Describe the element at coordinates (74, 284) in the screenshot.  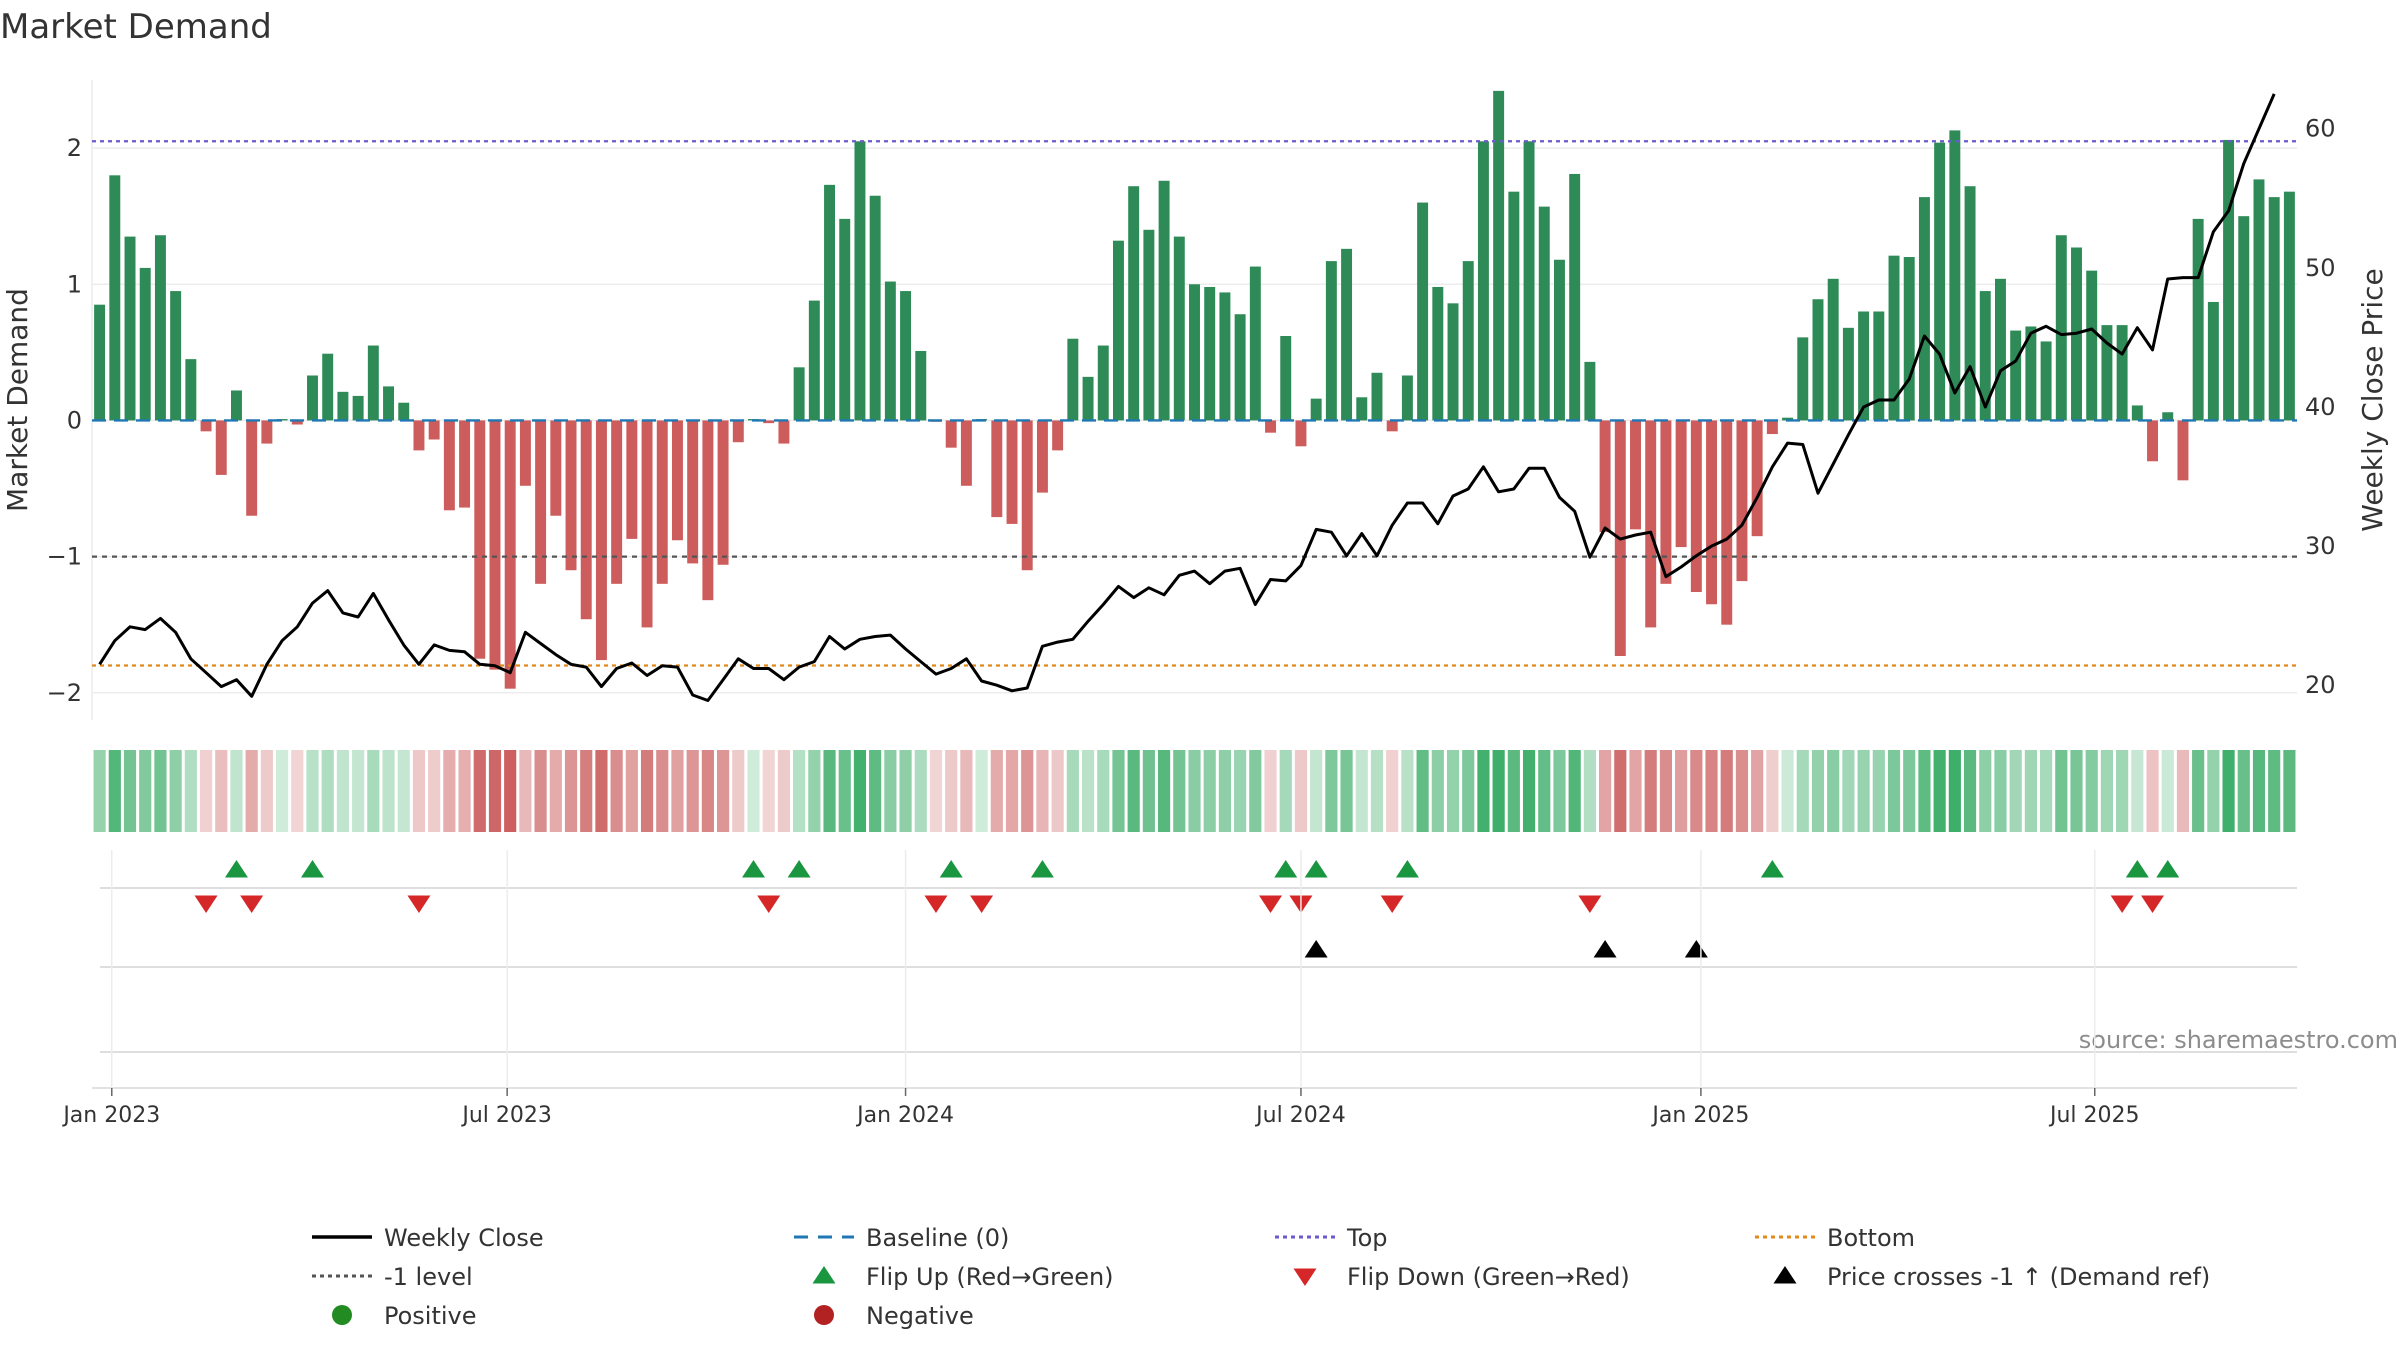
I see `left-tick-label: 1` at that location.